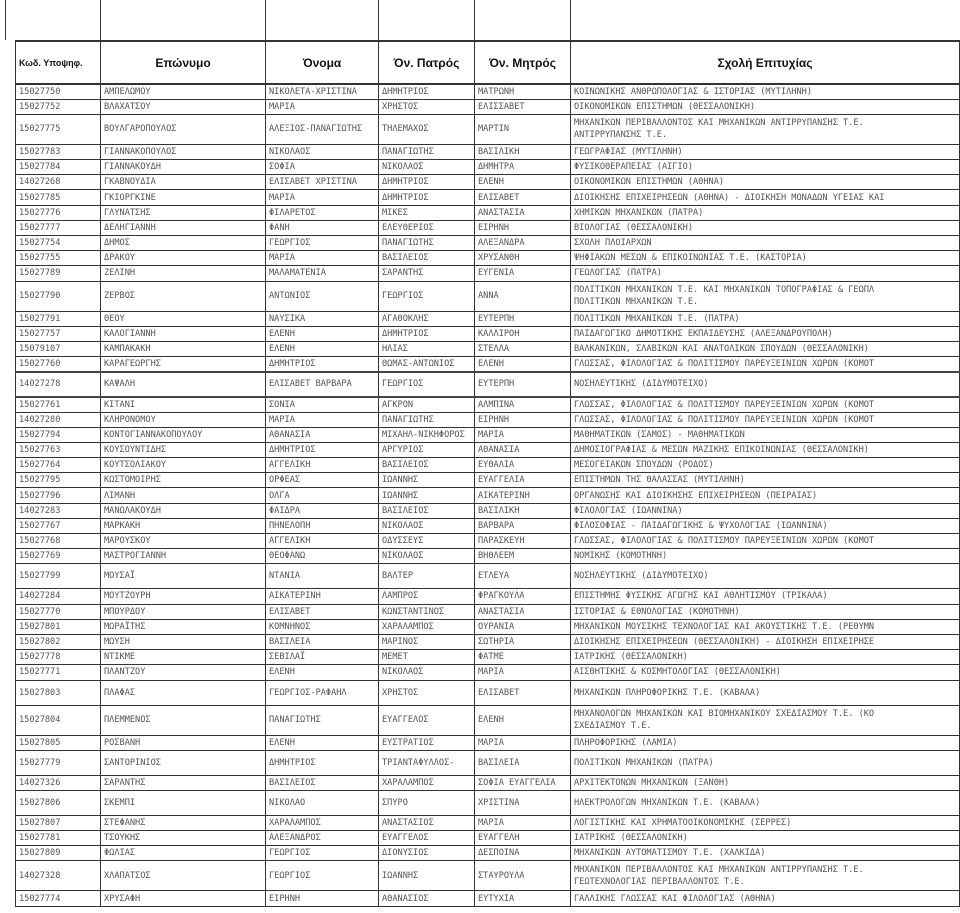 This screenshot has width=960, height=913. I want to click on cell-name: ΑΝΤΩΝΙΟΣ, so click(322, 296).